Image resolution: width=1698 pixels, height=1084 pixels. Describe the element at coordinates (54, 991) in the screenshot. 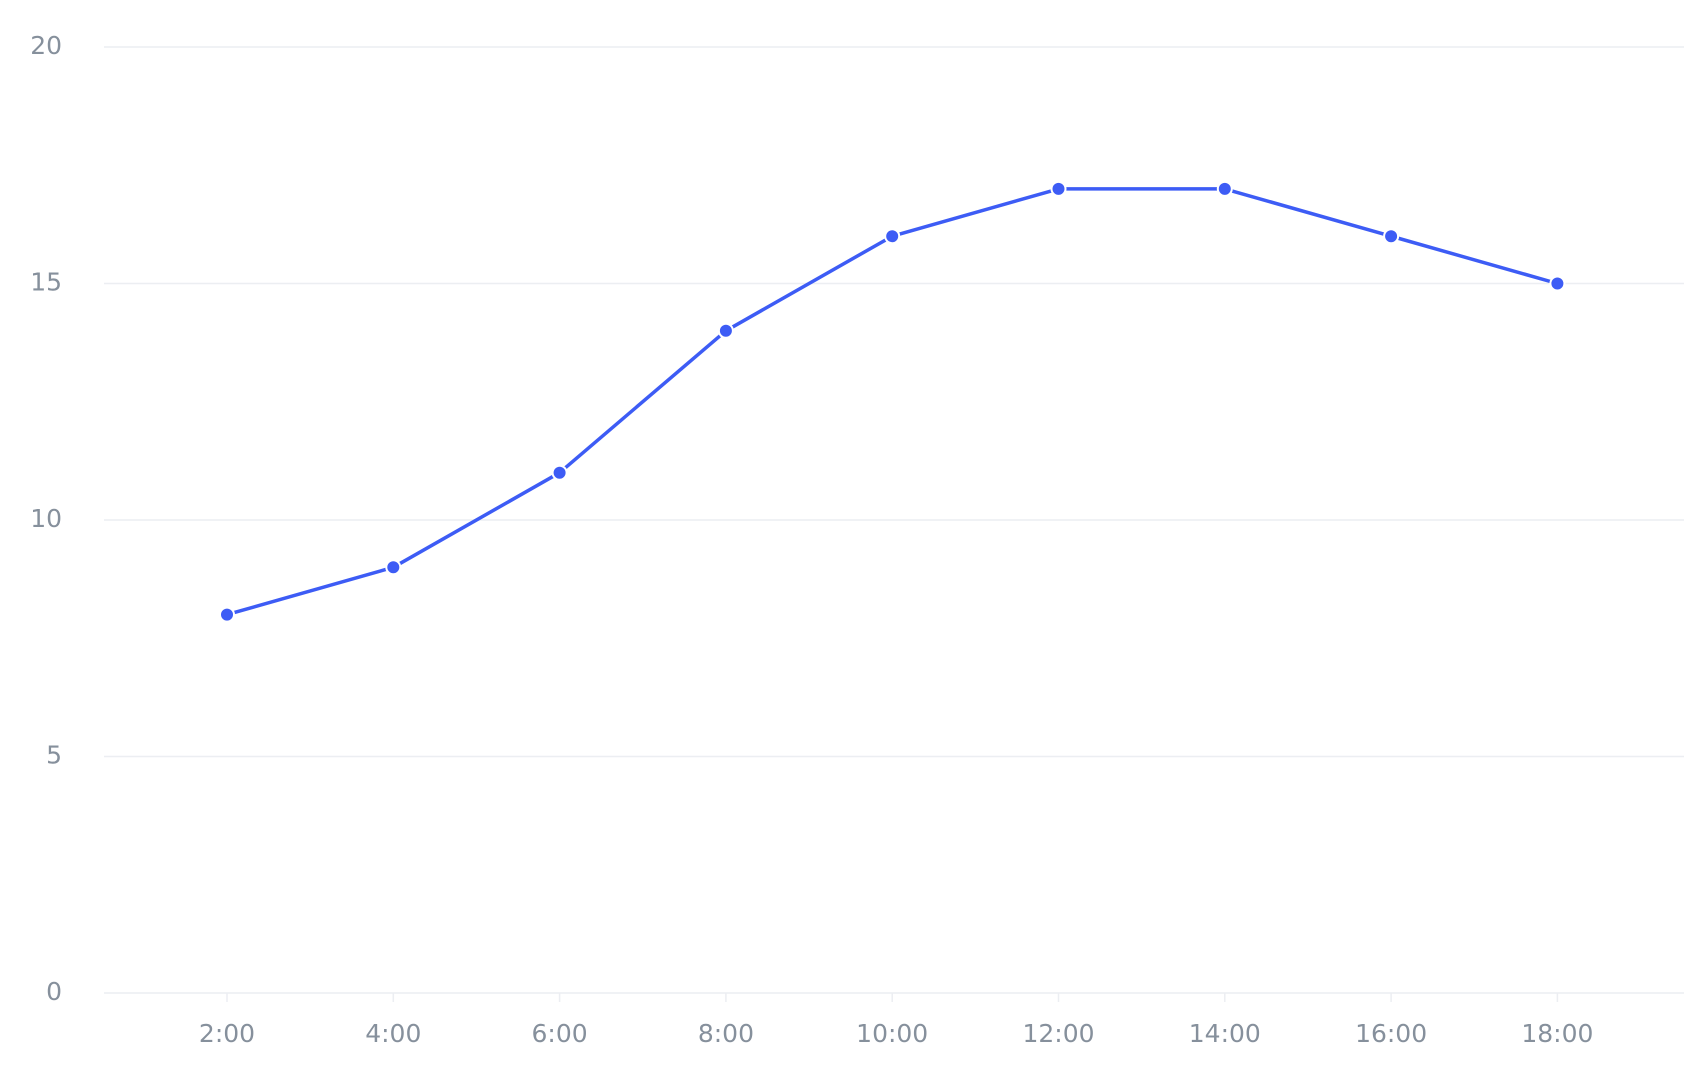

I see `y-tick-label: 0` at that location.